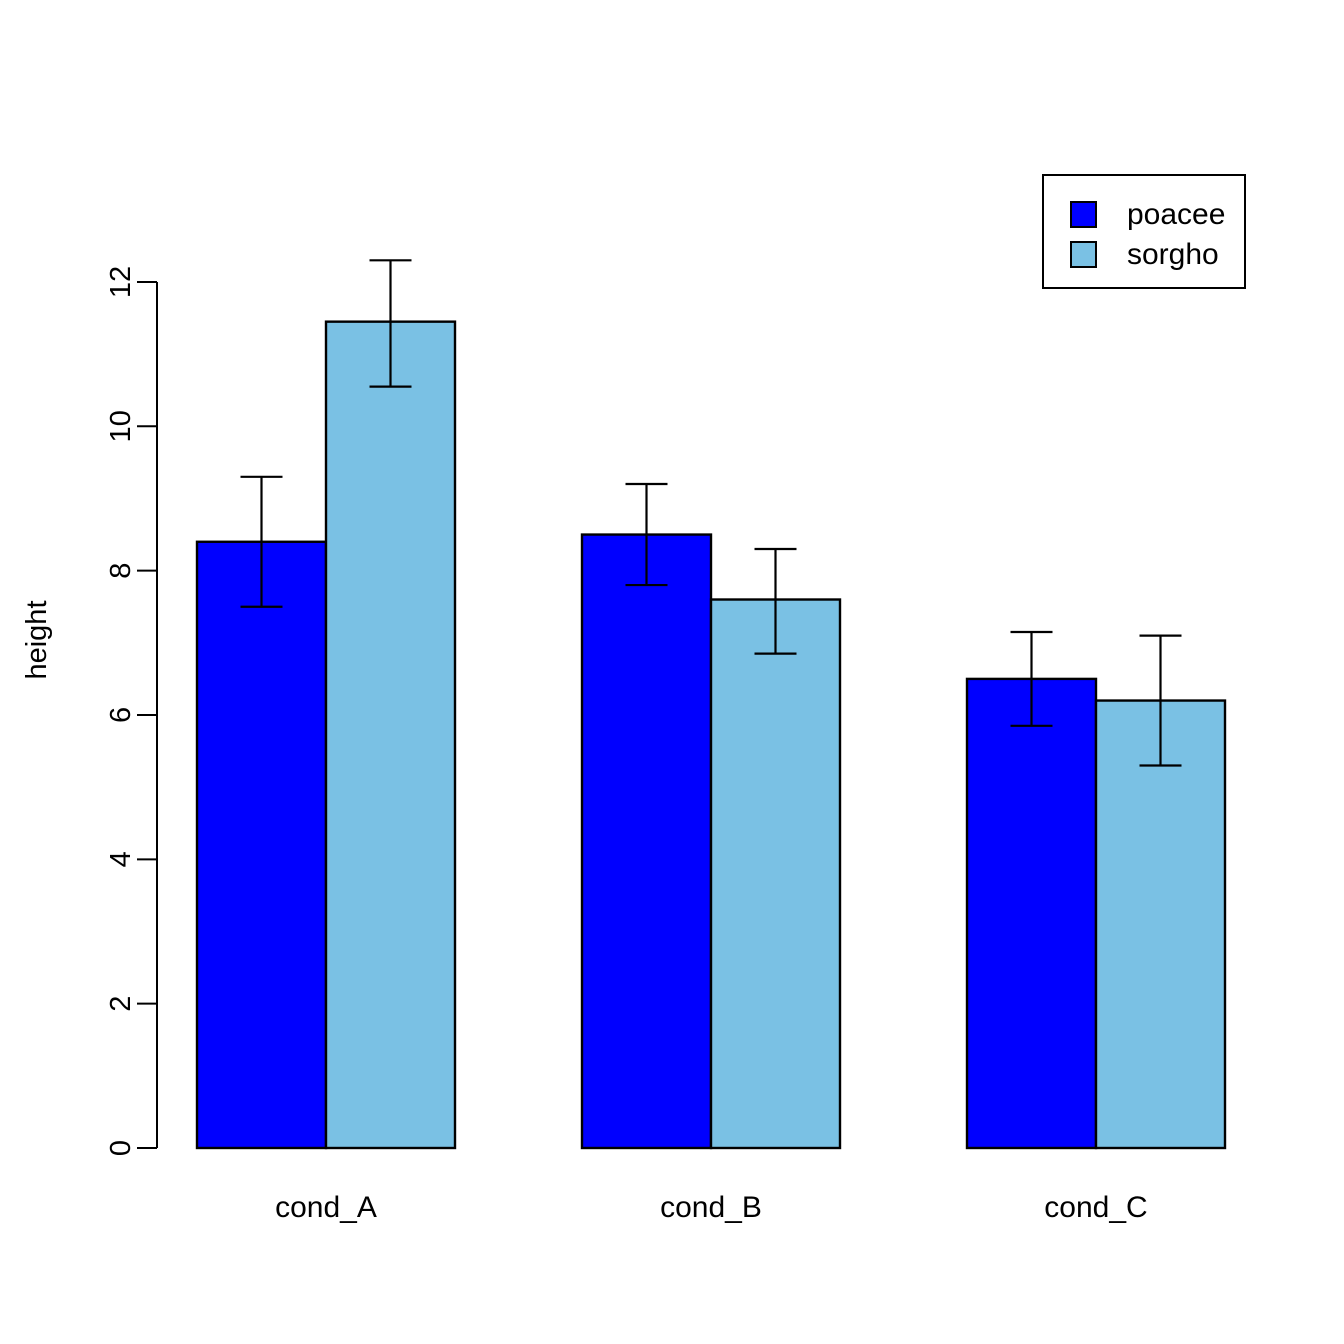  What do you see at coordinates (775, 601) in the screenshot?
I see `error-bar-cond_B-sorgho` at bounding box center [775, 601].